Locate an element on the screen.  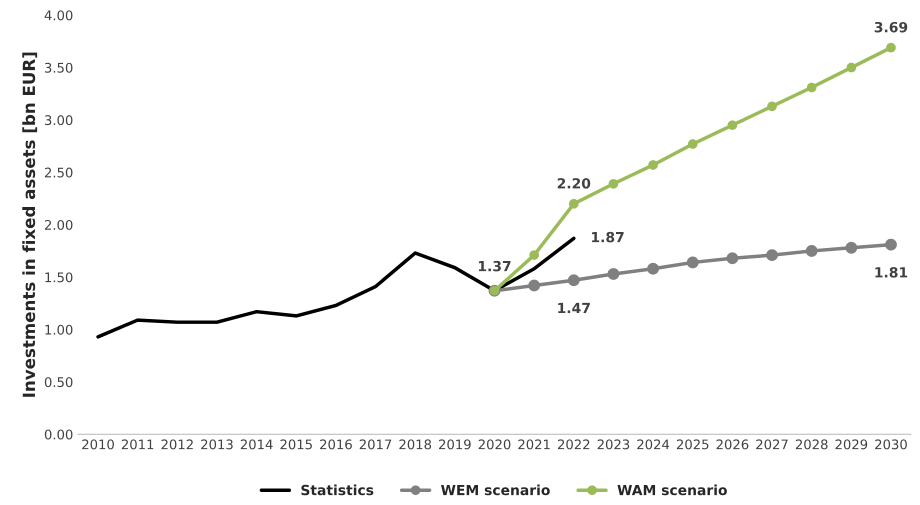
x-tick-label: 2026 is located at coordinates (732, 444).